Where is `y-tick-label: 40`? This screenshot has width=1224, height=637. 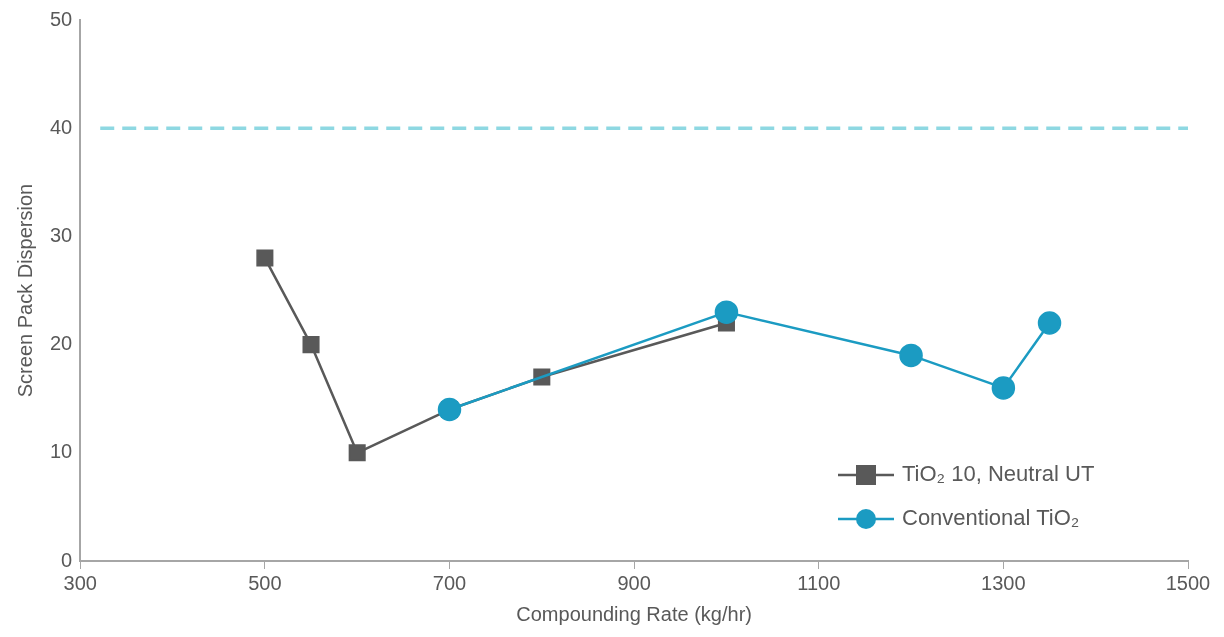 y-tick-label: 40 is located at coordinates (61, 126).